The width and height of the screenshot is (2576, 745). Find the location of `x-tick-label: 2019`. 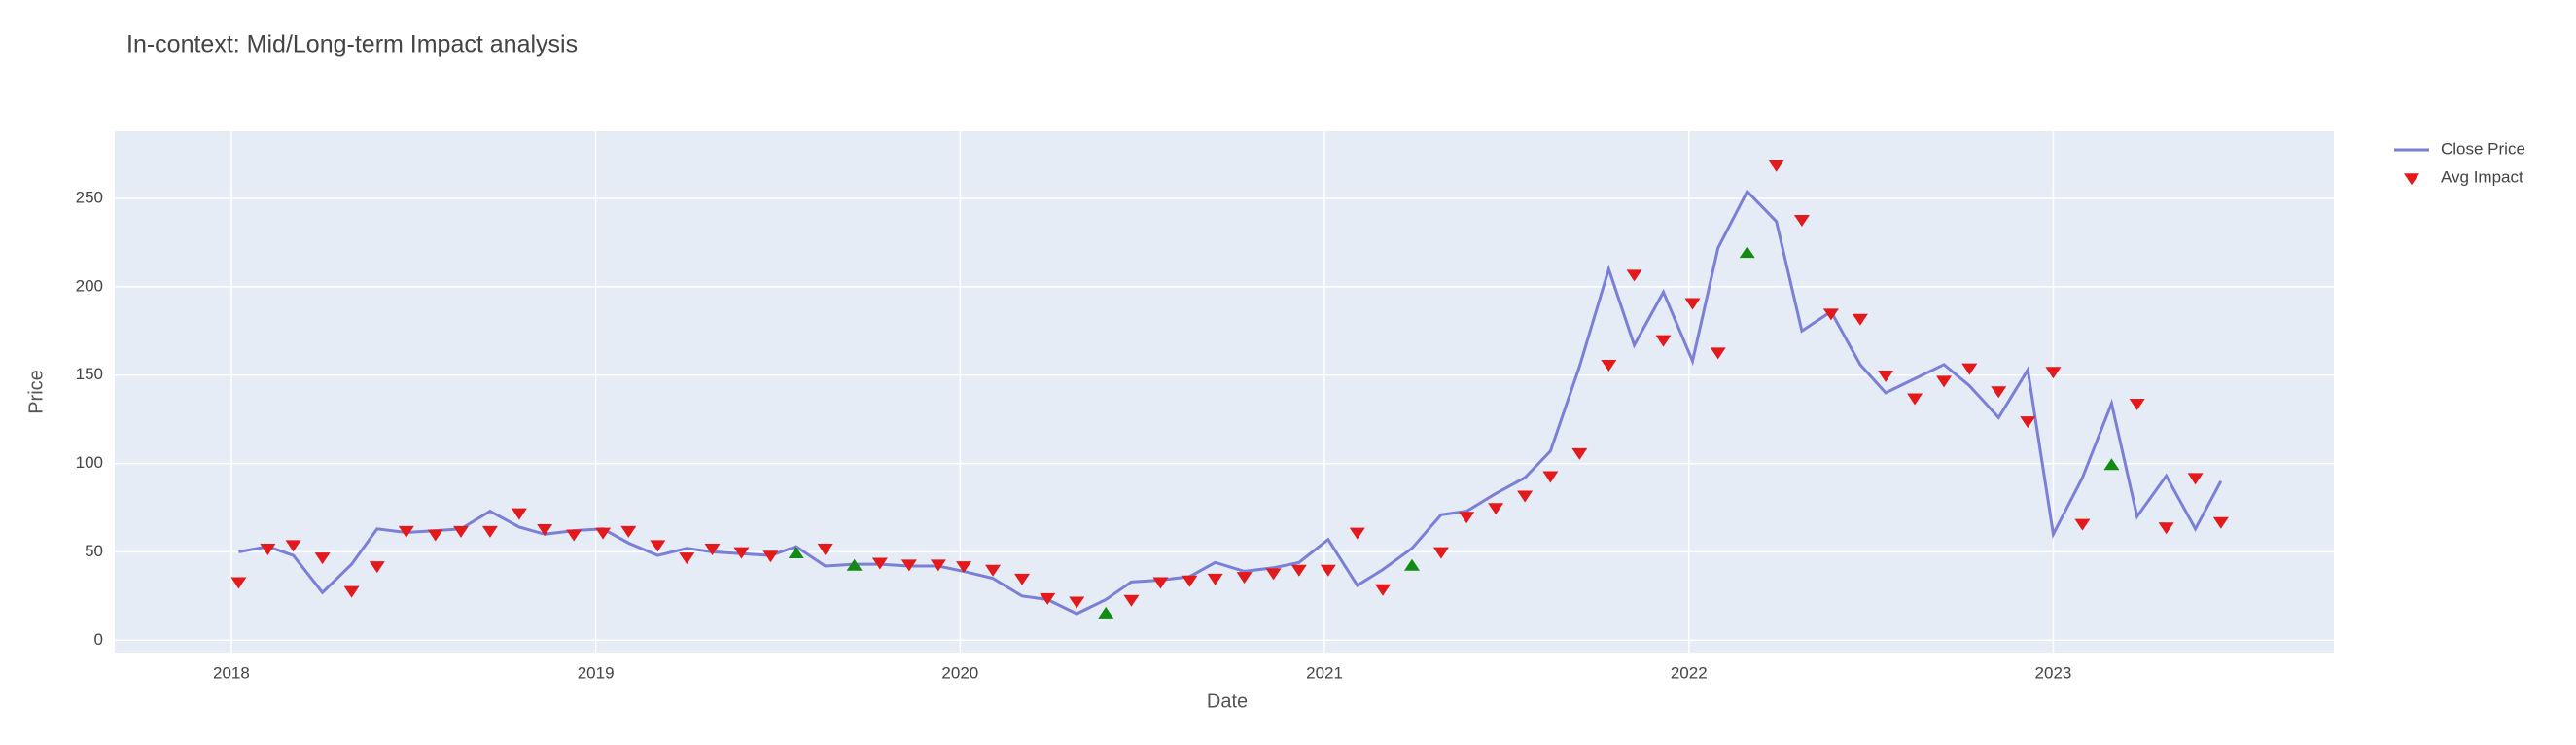

x-tick-label: 2019 is located at coordinates (596, 672).